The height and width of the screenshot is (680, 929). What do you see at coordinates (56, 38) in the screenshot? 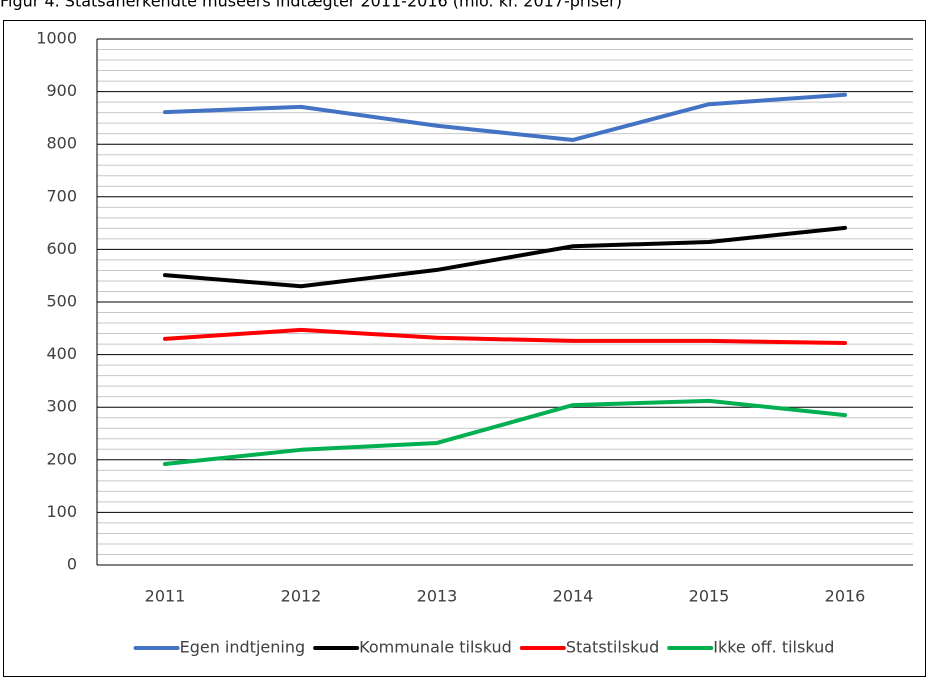
I see `y-tick-label: 1000` at bounding box center [56, 38].